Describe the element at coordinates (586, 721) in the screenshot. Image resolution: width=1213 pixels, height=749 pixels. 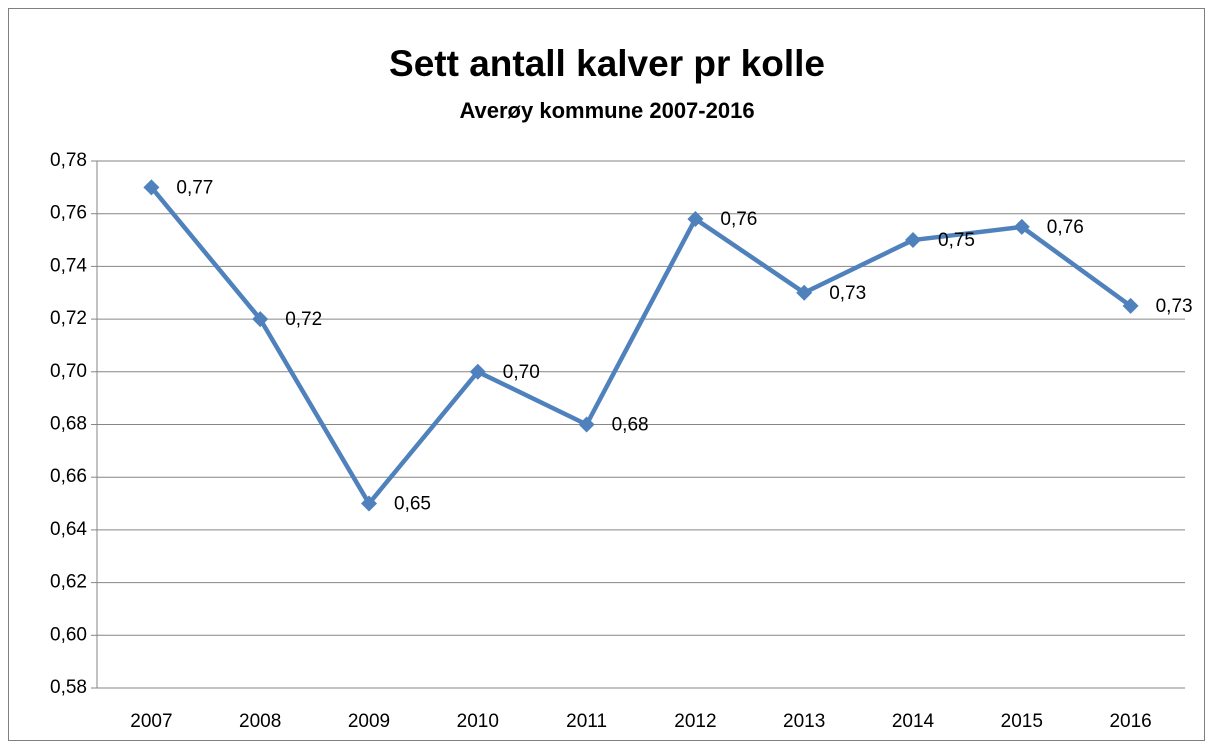
I see `x-tick-label: 2011` at that location.